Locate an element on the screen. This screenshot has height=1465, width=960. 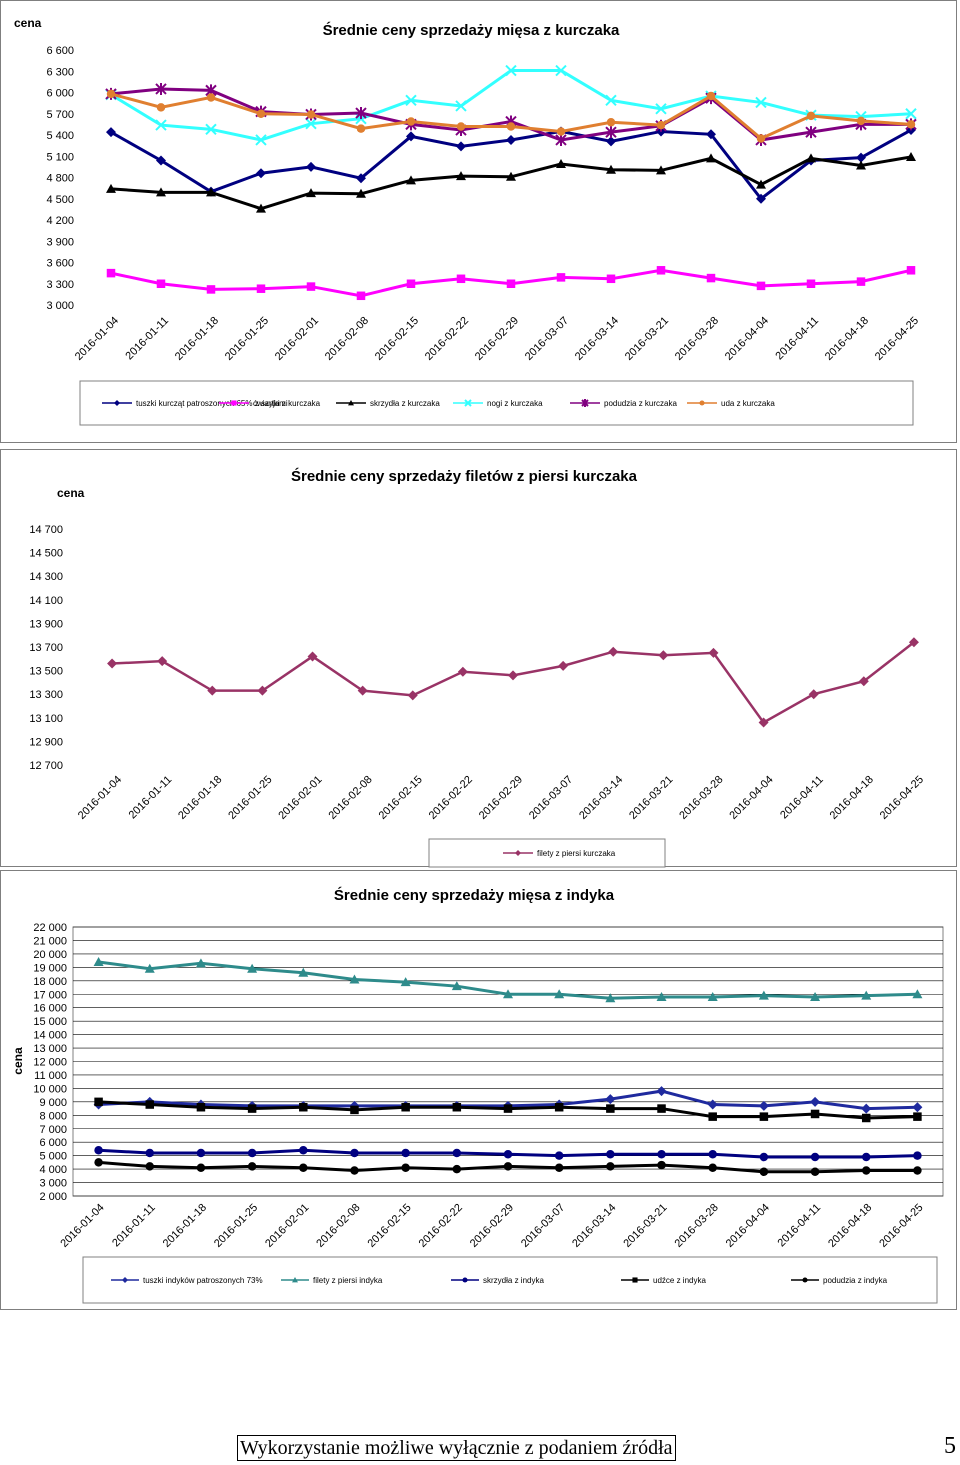
y-tick-label: 4 200 is located at coordinates (60, 221).